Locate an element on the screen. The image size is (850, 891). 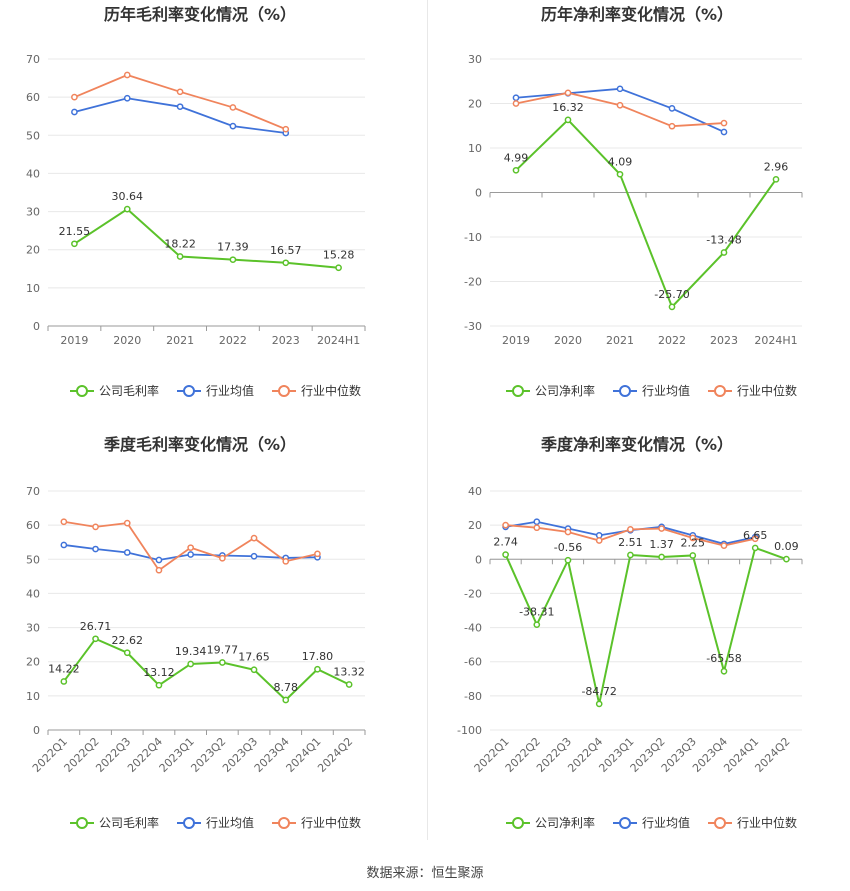
y-tick-label: -60 is located at coordinates (473, 662).